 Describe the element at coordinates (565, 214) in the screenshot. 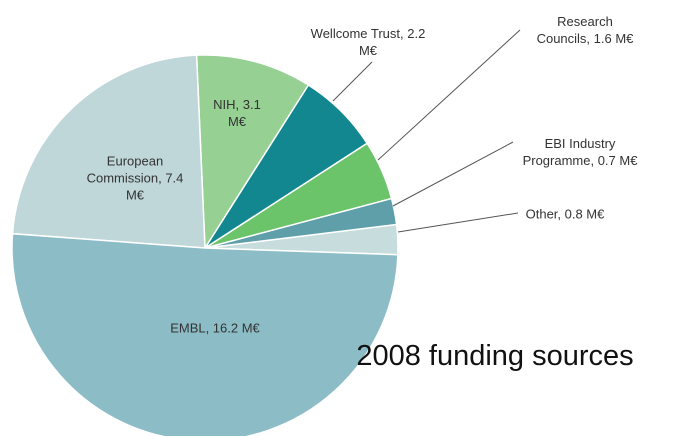

I see `slice-label: Other, 0.8 M€` at that location.